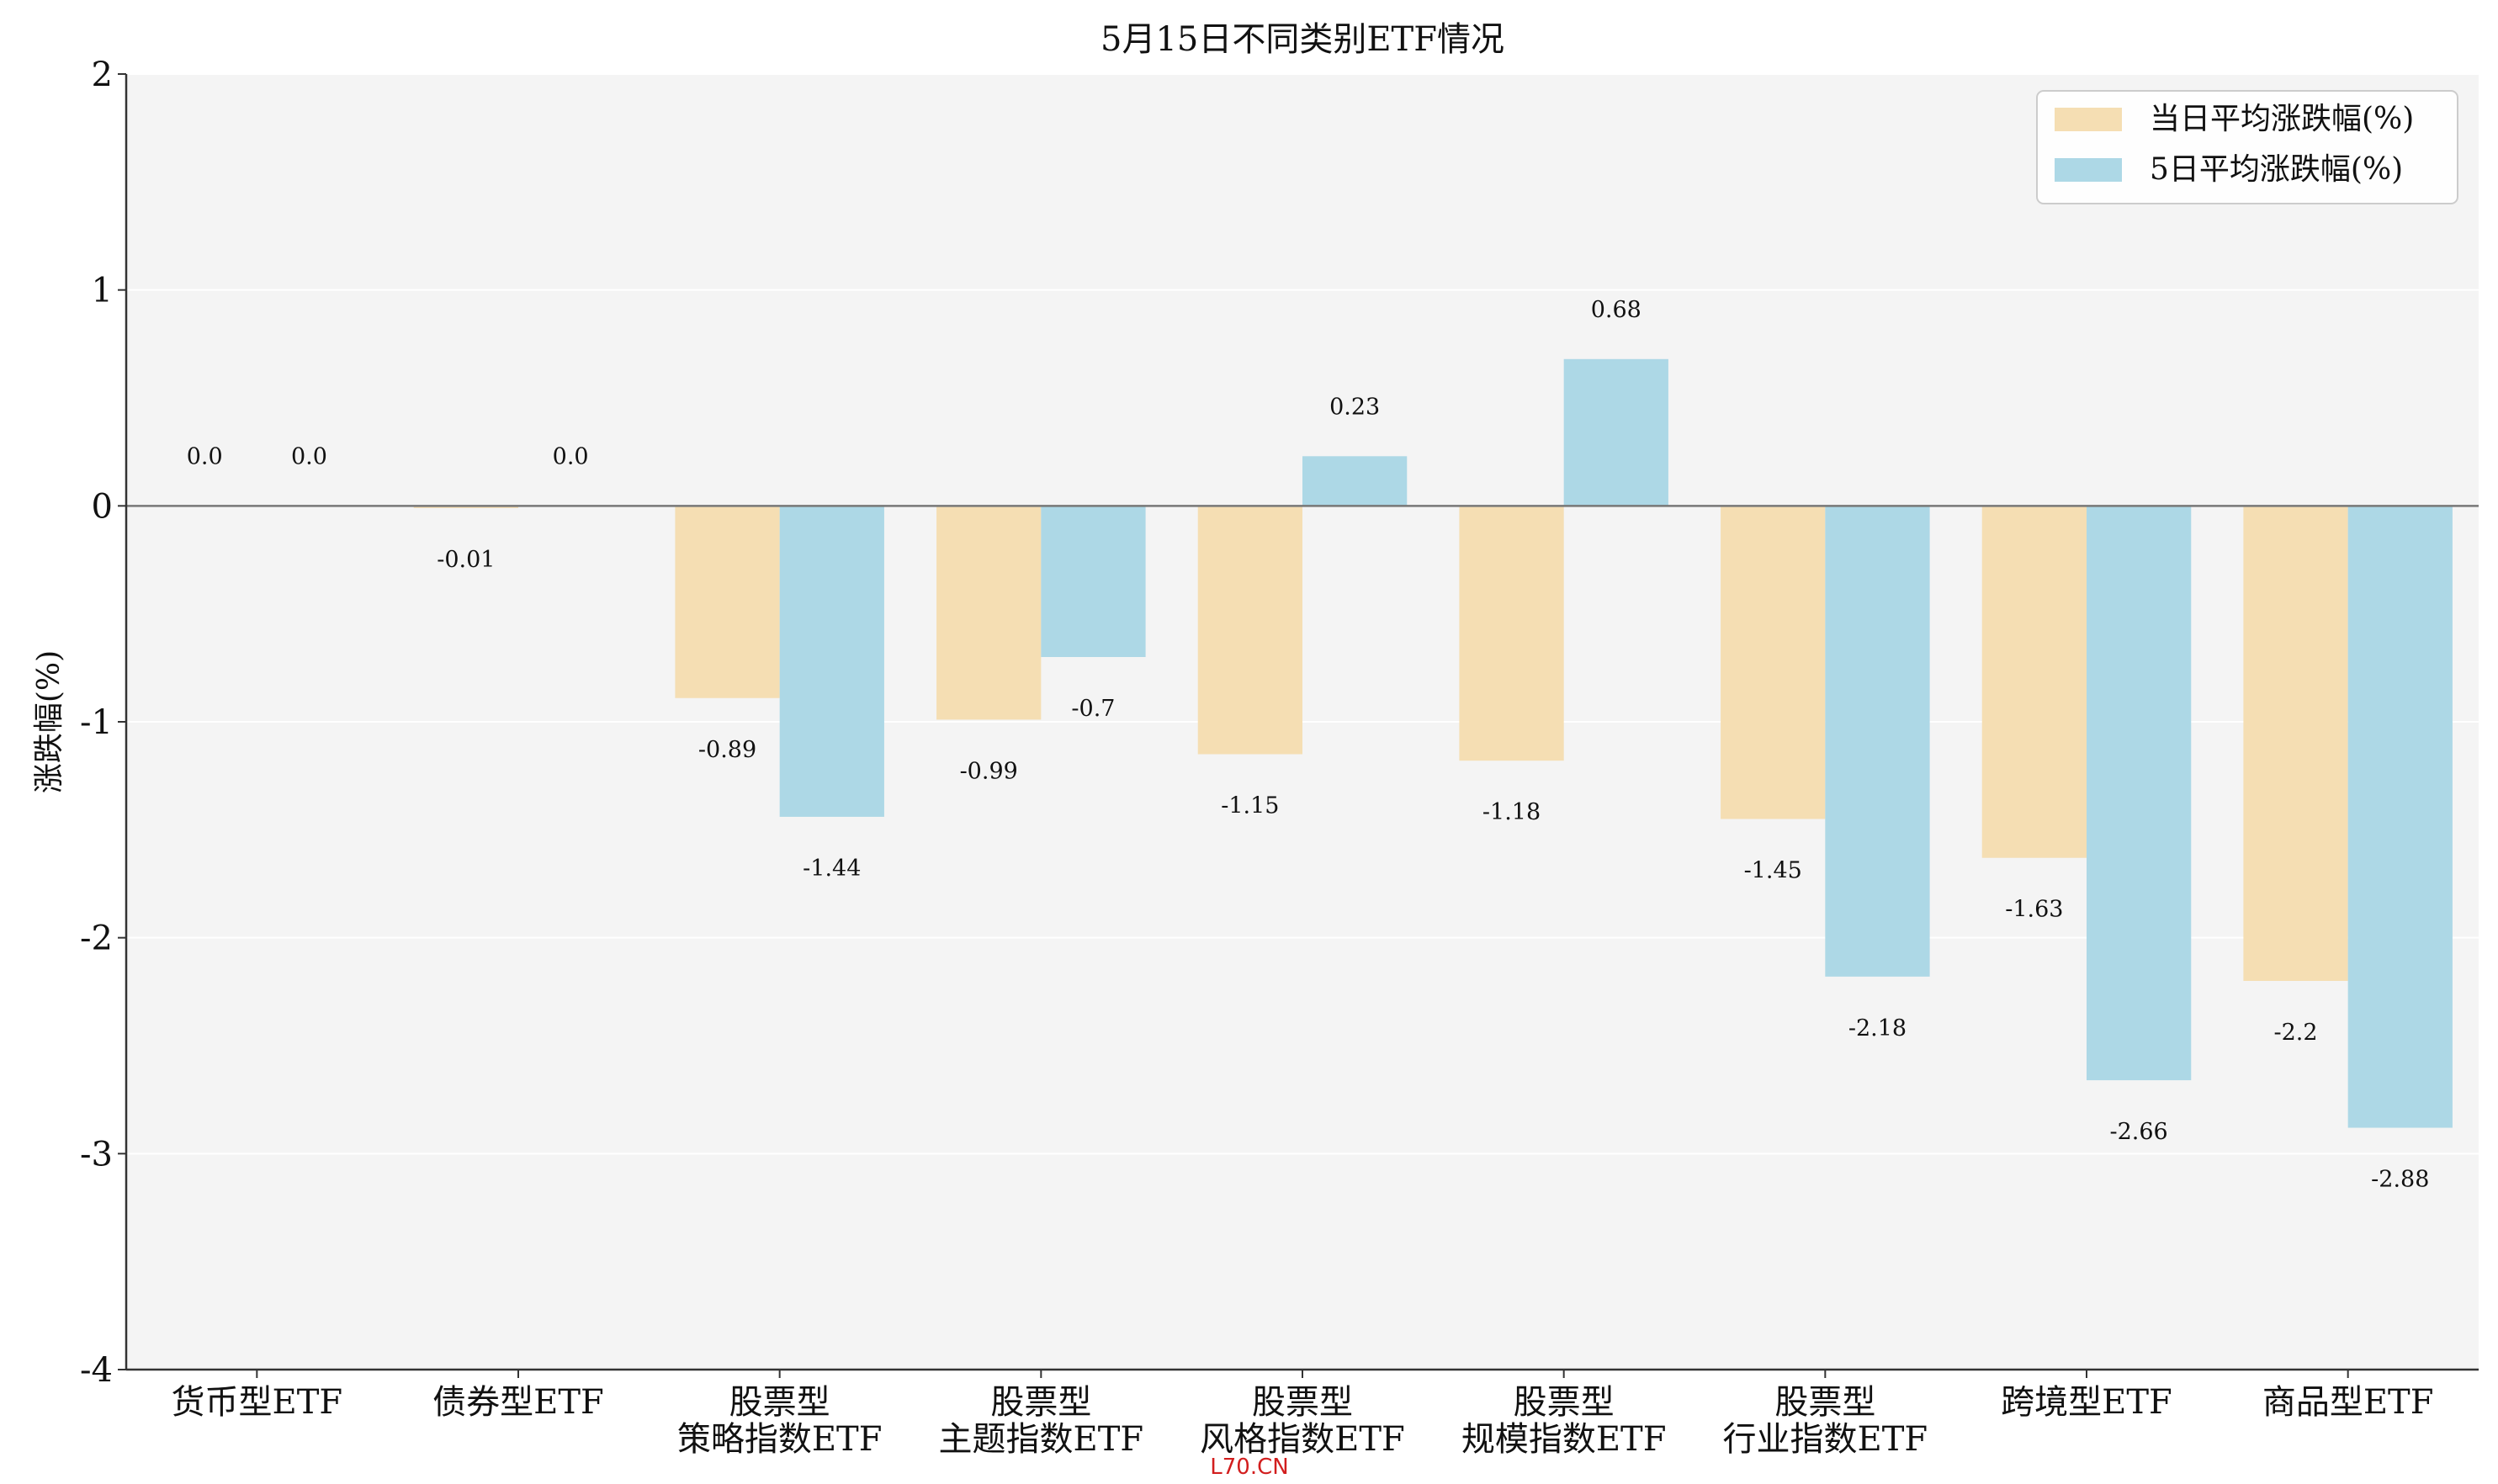 The width and height of the screenshot is (2498, 1484). I want to click on legend-swatch-5day, so click(2088, 170).